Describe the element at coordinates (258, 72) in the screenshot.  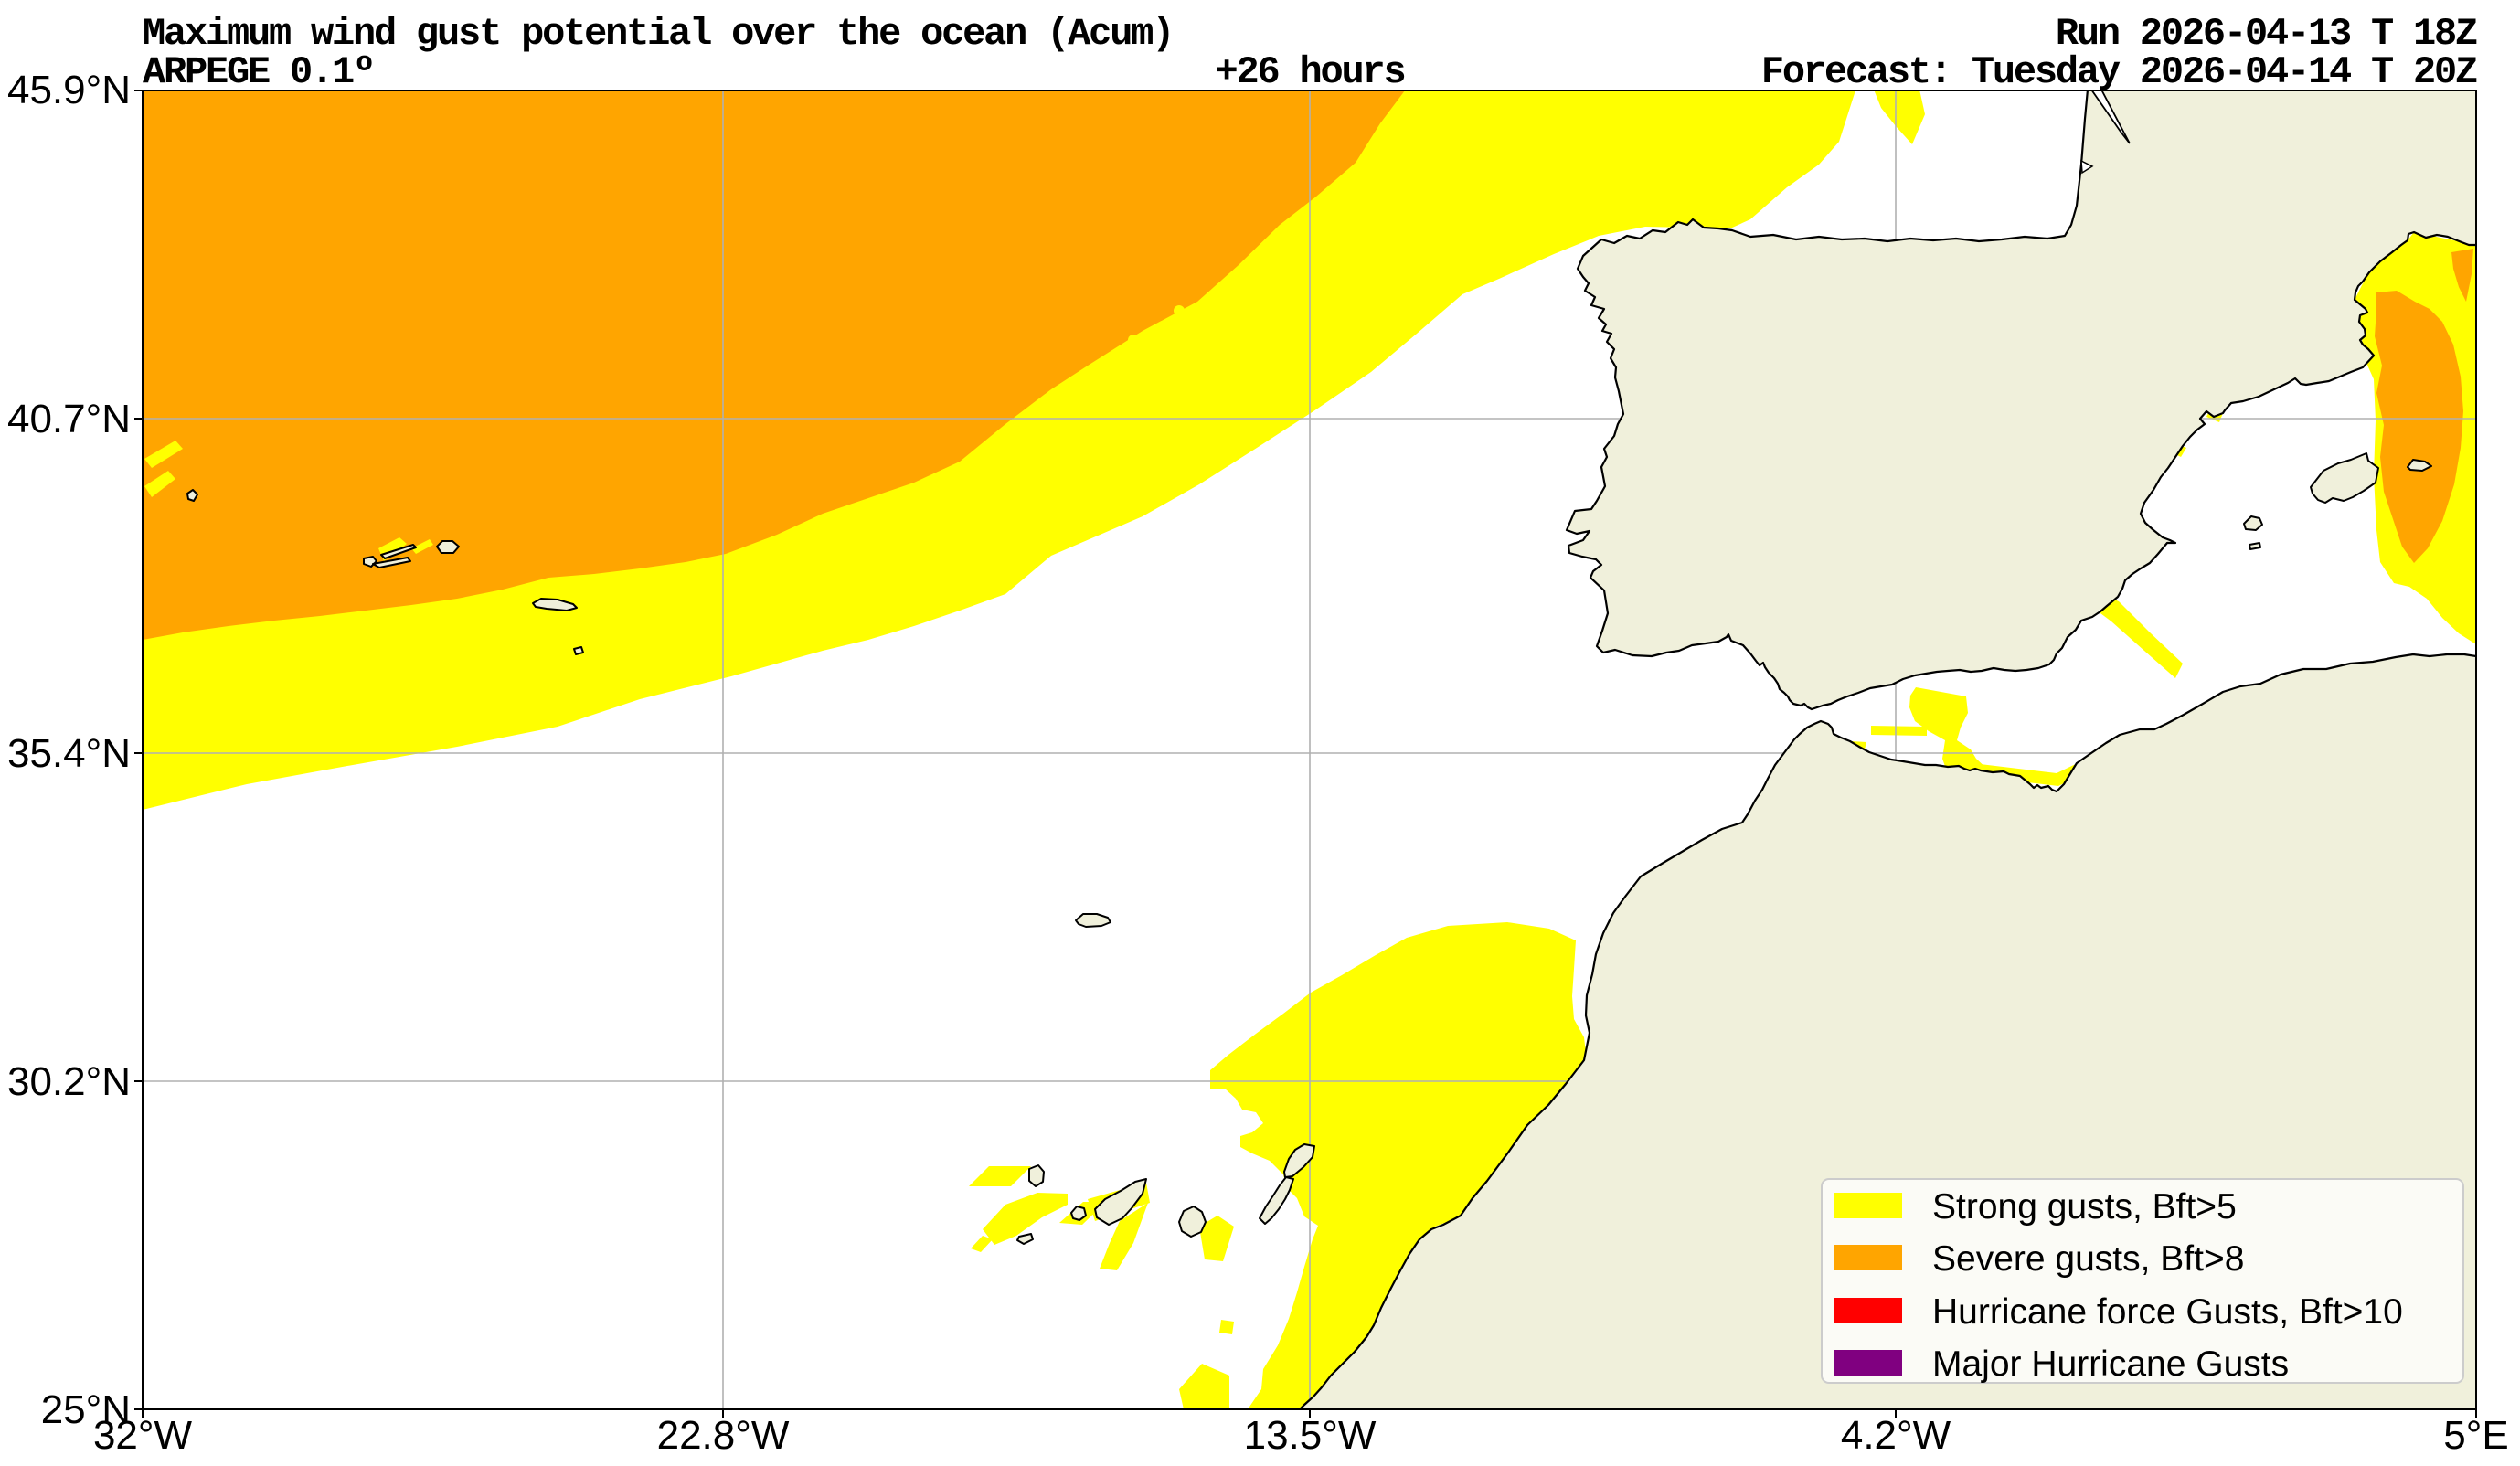
I see `svg-text: ARPEGE 0.1º` at that location.